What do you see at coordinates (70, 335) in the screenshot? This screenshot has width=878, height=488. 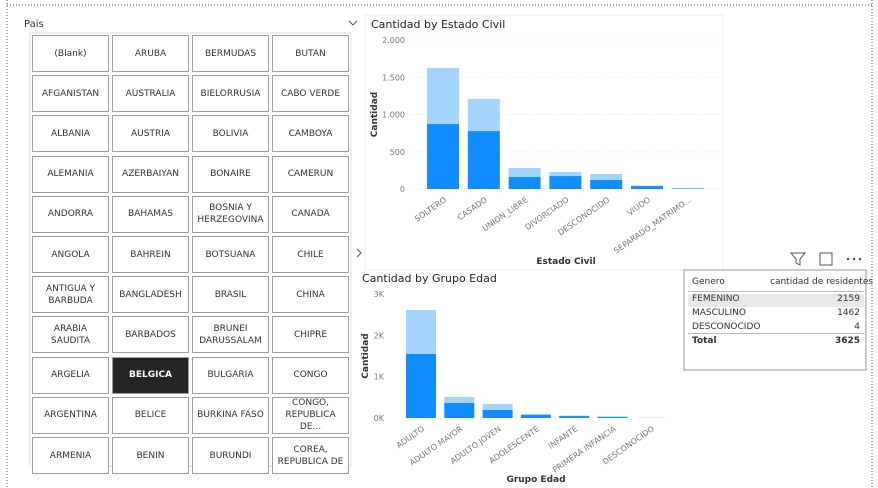 I see `slicer-item: ARABIA SAUDITA` at bounding box center [70, 335].